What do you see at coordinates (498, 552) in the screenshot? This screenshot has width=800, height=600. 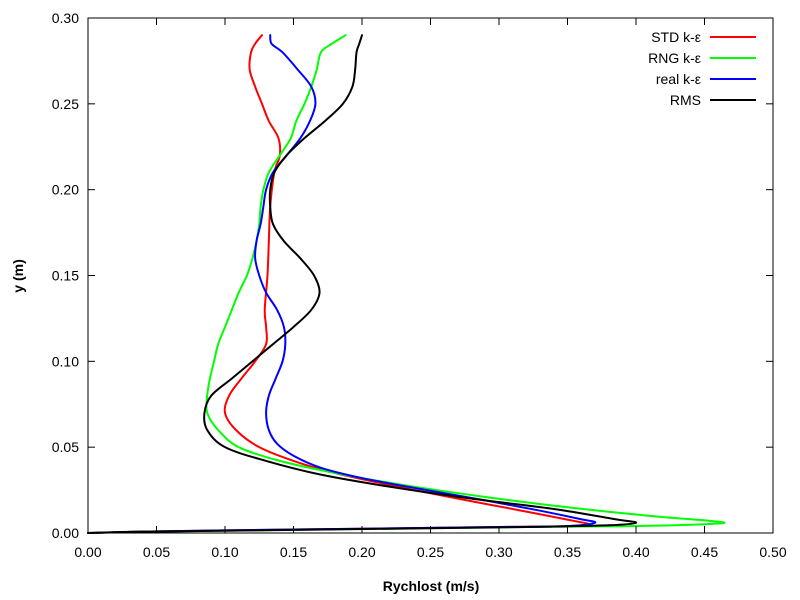 I see `x-tick-label: 0.30` at bounding box center [498, 552].